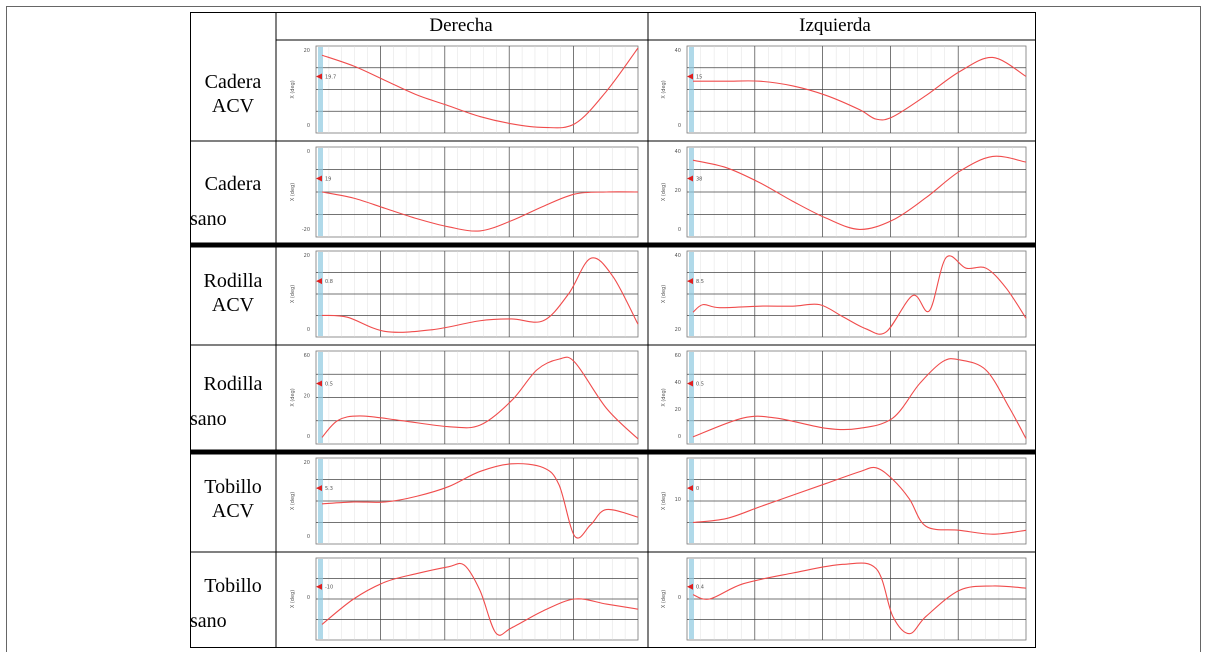 Image resolution: width=1207 pixels, height=652 pixels. Describe the element at coordinates (480, 599) in the screenshot. I see `series-line-derecha-tobillo-sano` at that location.